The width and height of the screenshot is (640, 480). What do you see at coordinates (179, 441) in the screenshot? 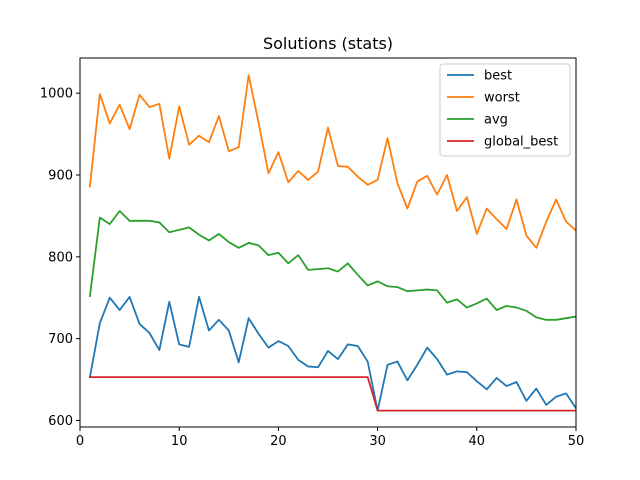
I see `x-tick-label: 10` at bounding box center [179, 441].